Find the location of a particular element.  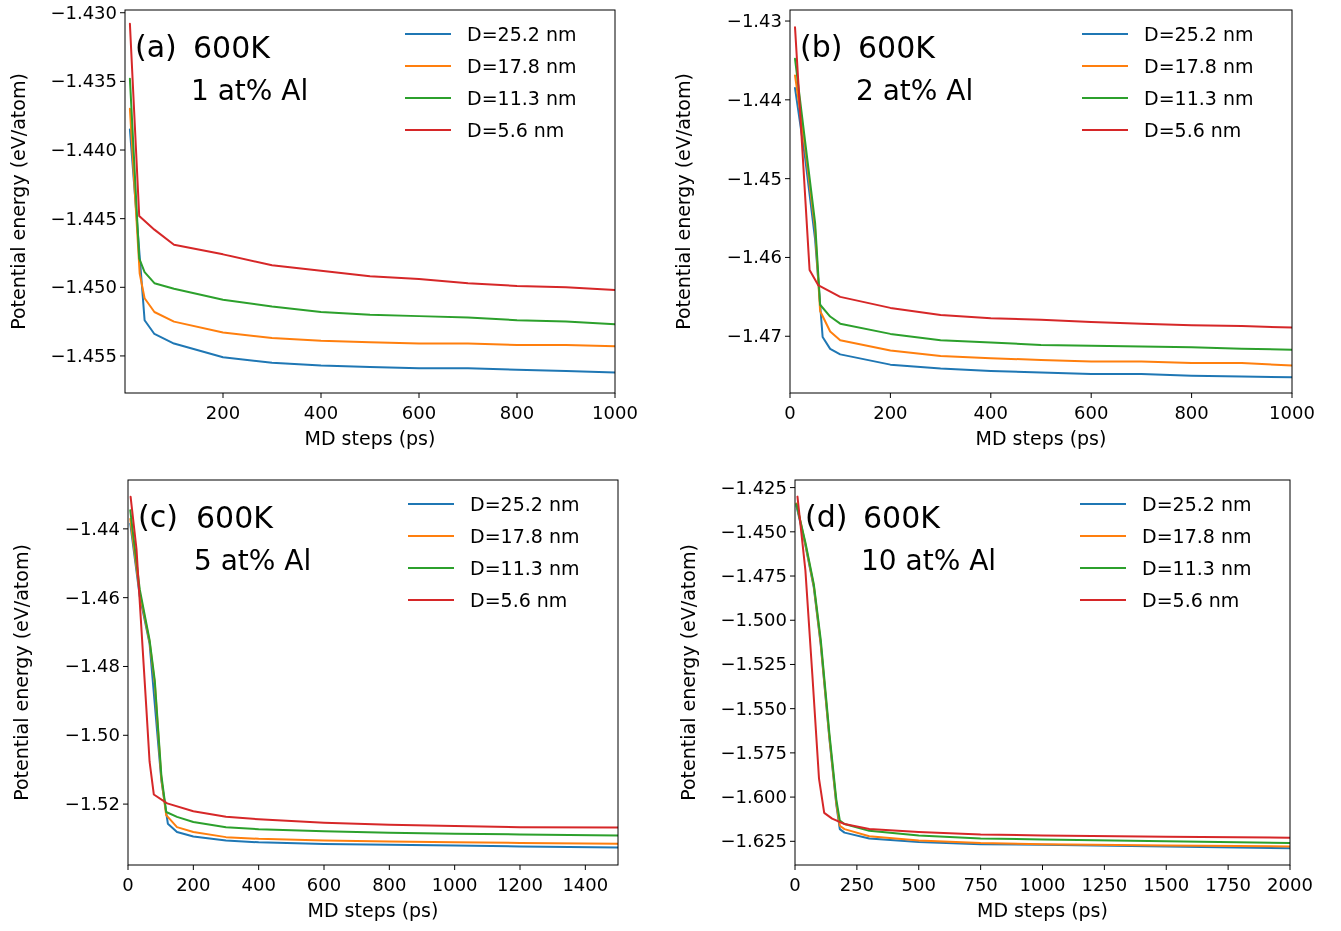

x-tick-label: 1200 is located at coordinates (520, 884).